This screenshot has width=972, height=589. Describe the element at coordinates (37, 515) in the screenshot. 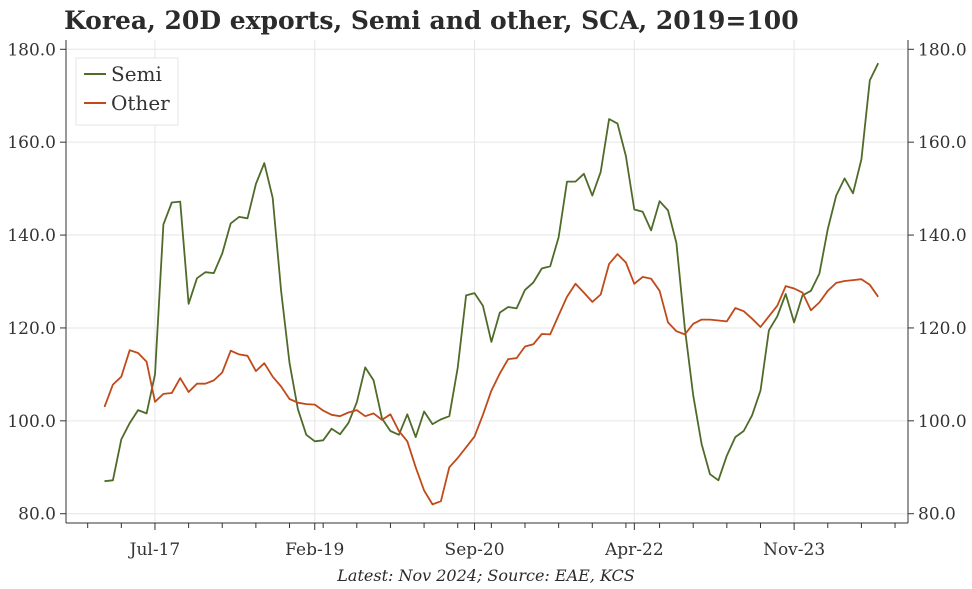

I see `y-tick-label-left: 80.0` at that location.